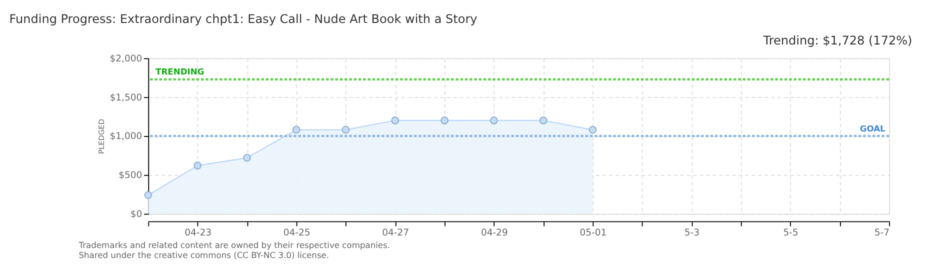 This screenshot has width=940, height=270. What do you see at coordinates (296, 233) in the screenshot?
I see `x-tick-label: 04-25` at bounding box center [296, 233].